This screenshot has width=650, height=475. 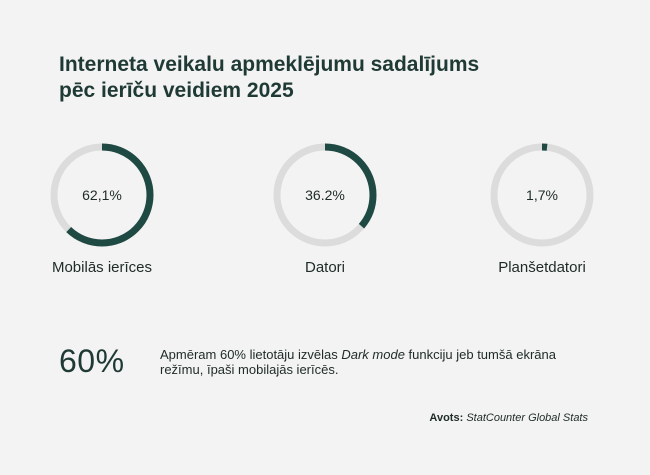 What do you see at coordinates (542, 267) in the screenshot?
I see `gauge-label-tablet: Planšetdatori` at bounding box center [542, 267].